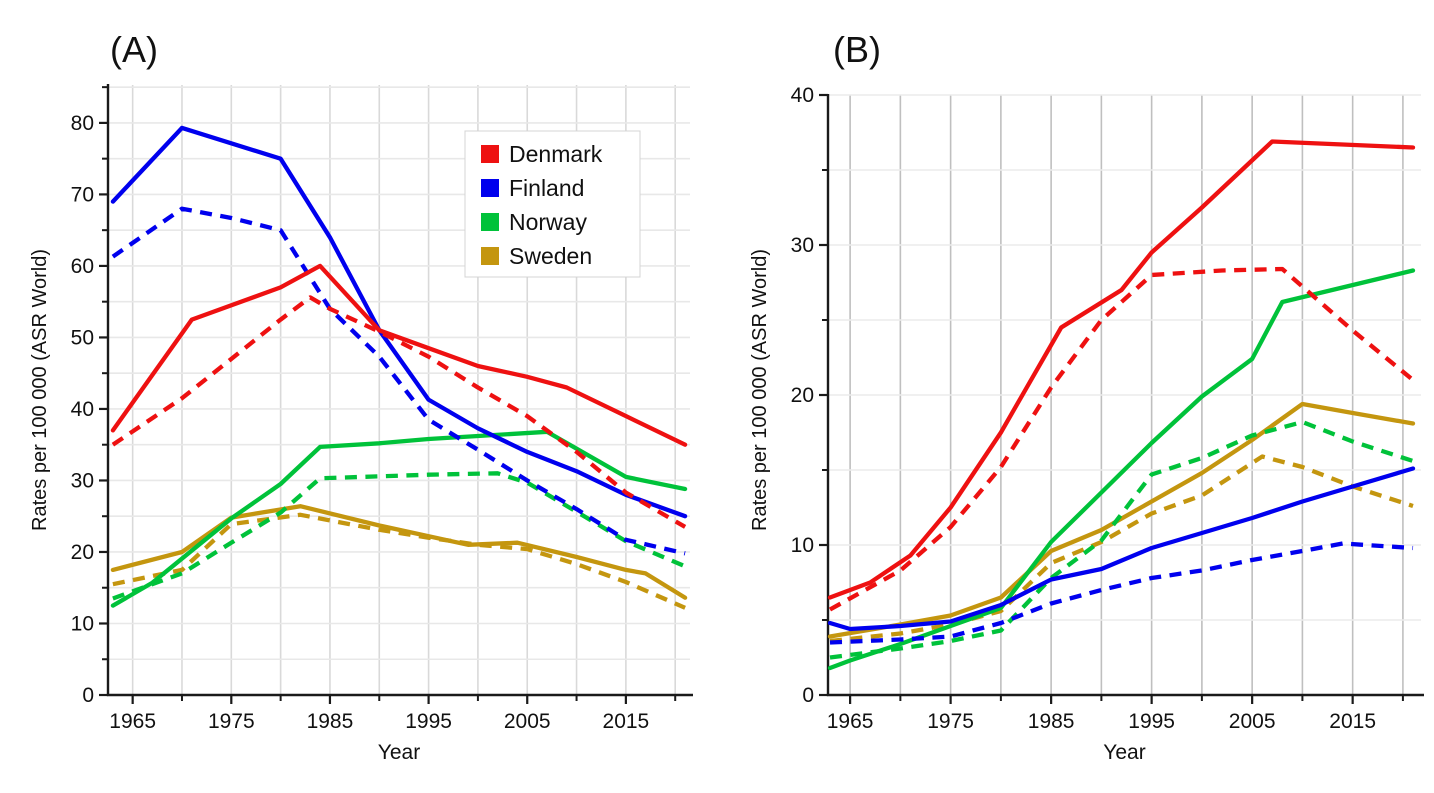 This screenshot has width=1434, height=793. Describe the element at coordinates (82, 123) in the screenshot. I see `y-tick-label: 80` at that location.